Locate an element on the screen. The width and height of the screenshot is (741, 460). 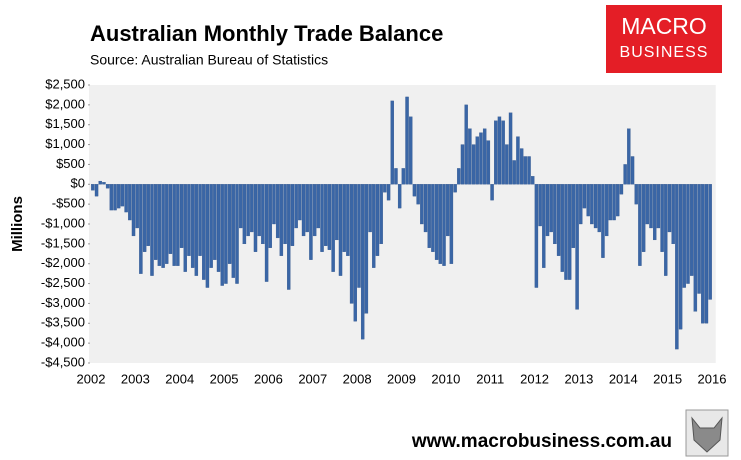
x-tick-label: 2014 is located at coordinates (623, 378).